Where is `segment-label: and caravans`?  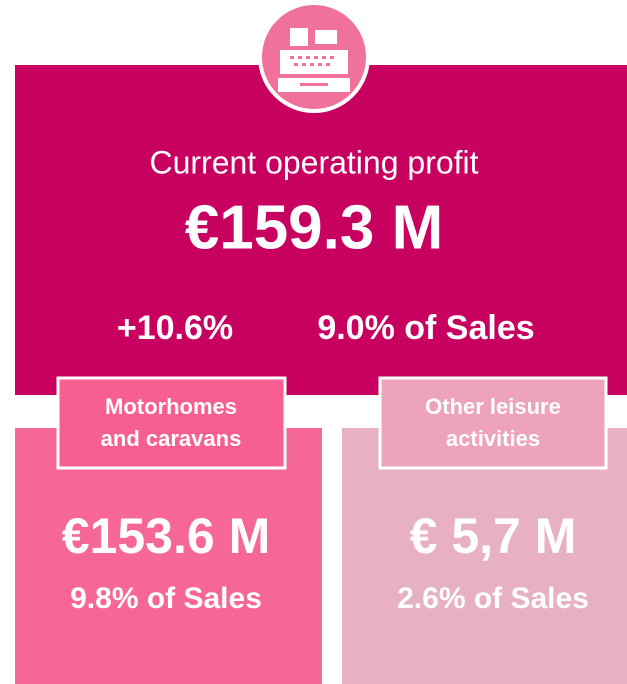
segment-label: and caravans is located at coordinates (171, 438).